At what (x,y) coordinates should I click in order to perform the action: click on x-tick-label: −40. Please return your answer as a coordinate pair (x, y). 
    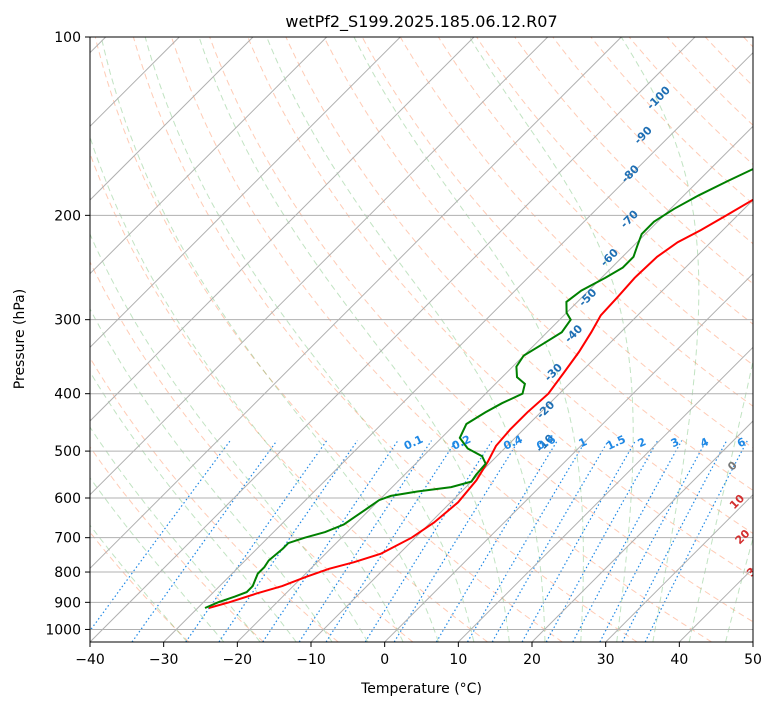
    Looking at the image, I should click on (90, 660).